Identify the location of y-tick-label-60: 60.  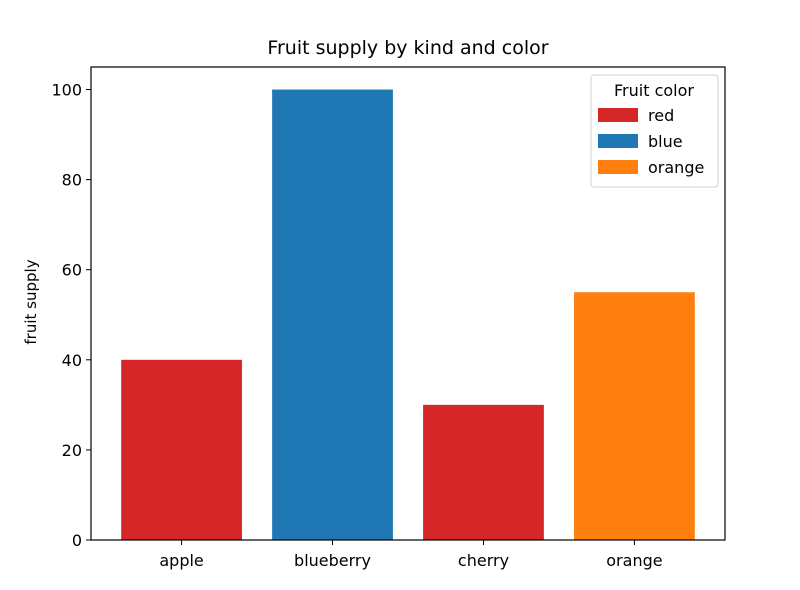
(72, 270).